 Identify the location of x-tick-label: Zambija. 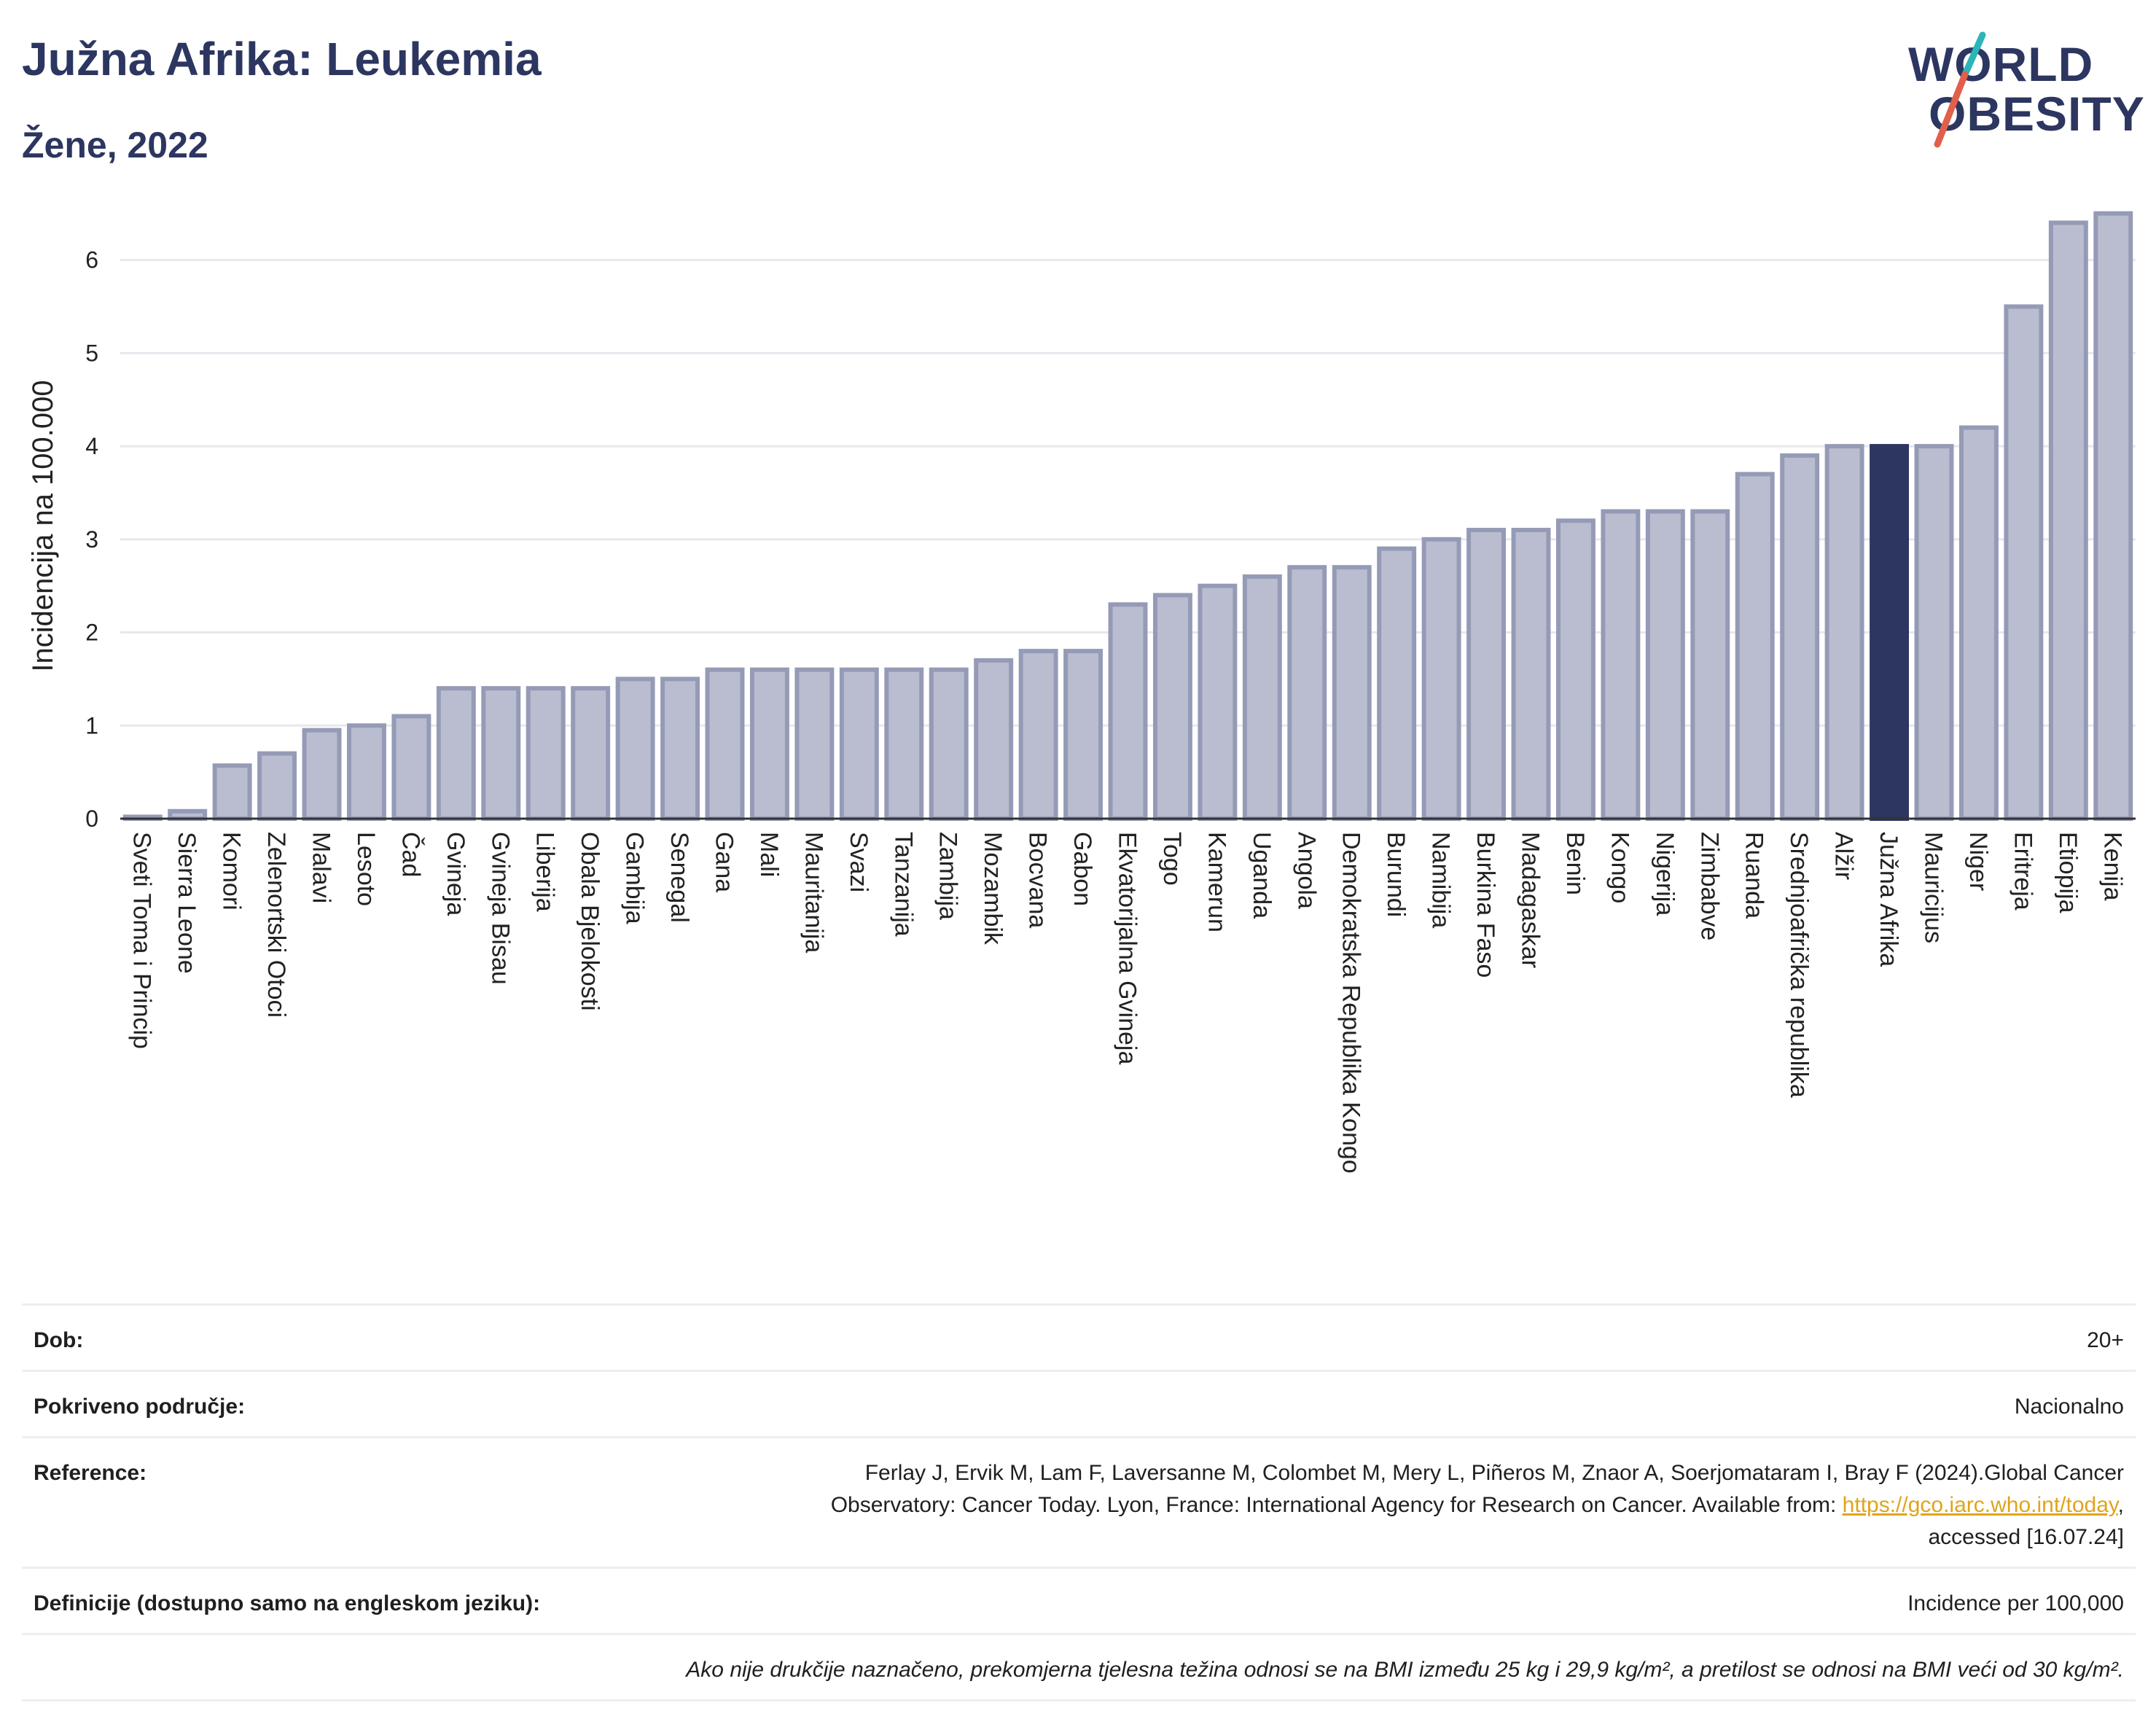
(948, 876).